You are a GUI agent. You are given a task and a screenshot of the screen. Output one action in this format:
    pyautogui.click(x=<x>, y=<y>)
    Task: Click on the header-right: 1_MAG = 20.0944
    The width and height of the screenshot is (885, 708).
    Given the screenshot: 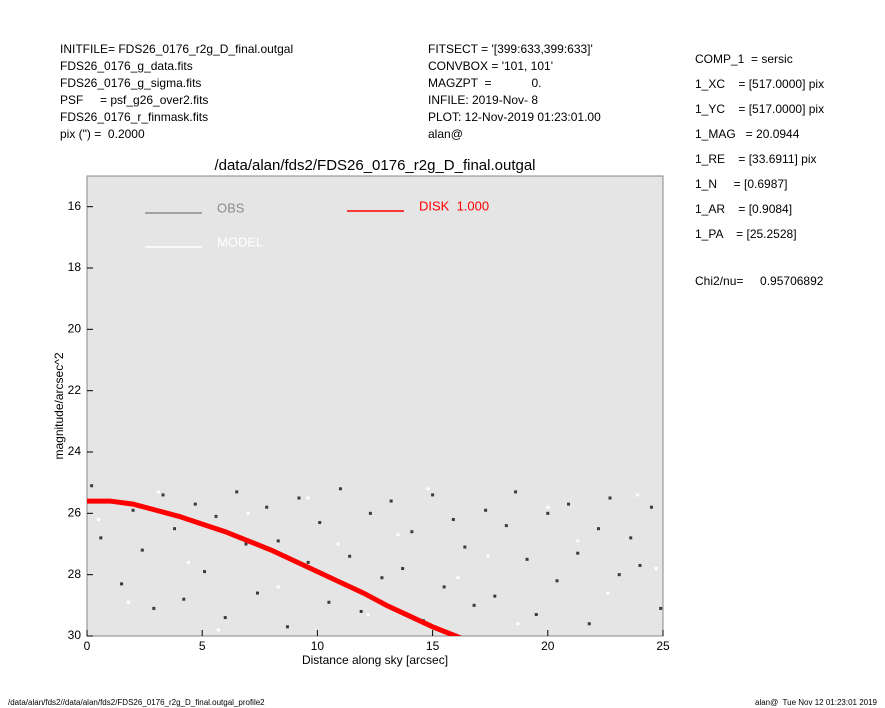 What is the action you would take?
    pyautogui.click(x=747, y=134)
    